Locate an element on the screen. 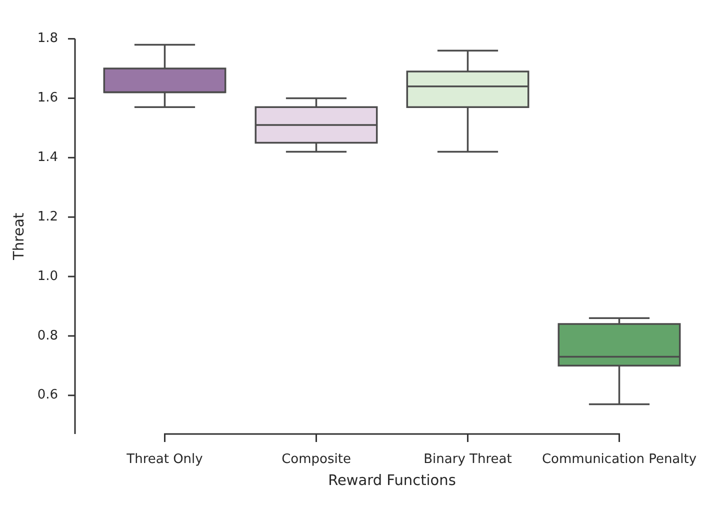 This screenshot has width=727, height=505. y-tick-label: 0.6 is located at coordinates (47, 395).